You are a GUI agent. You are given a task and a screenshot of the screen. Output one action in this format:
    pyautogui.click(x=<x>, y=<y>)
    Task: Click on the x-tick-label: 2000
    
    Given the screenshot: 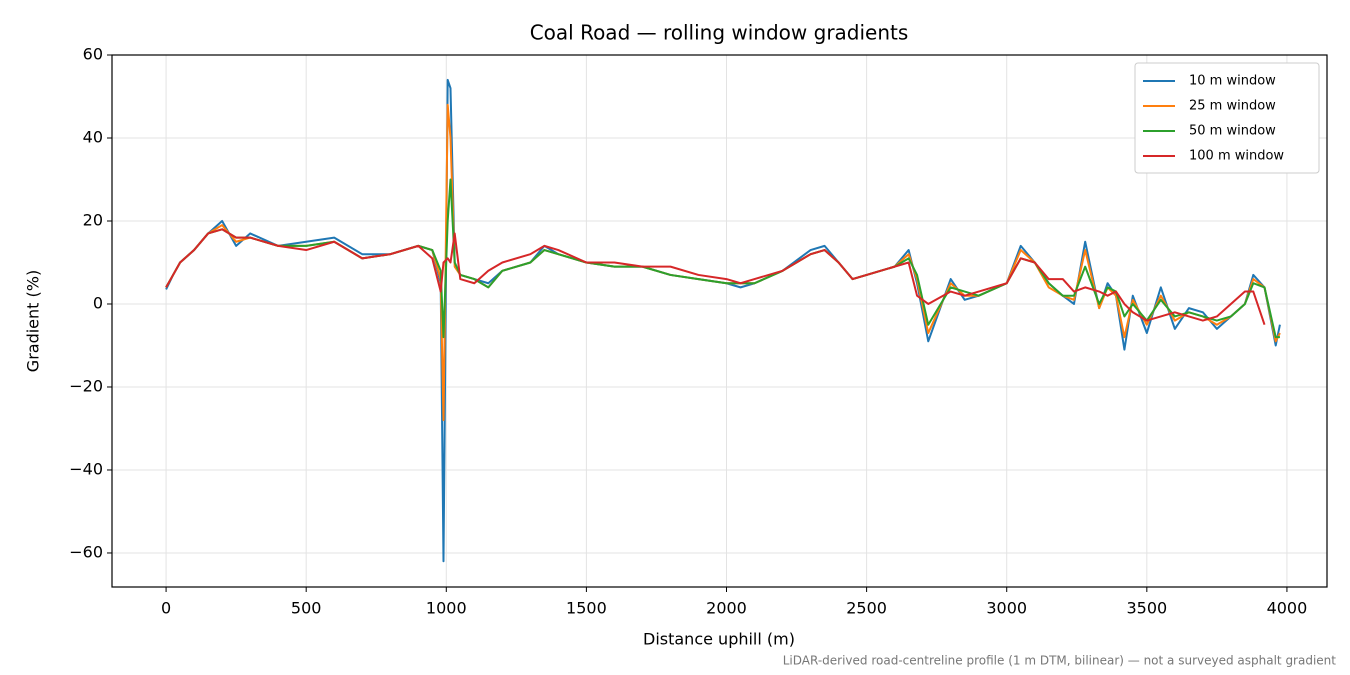 What is the action you would take?
    pyautogui.click(x=726, y=608)
    